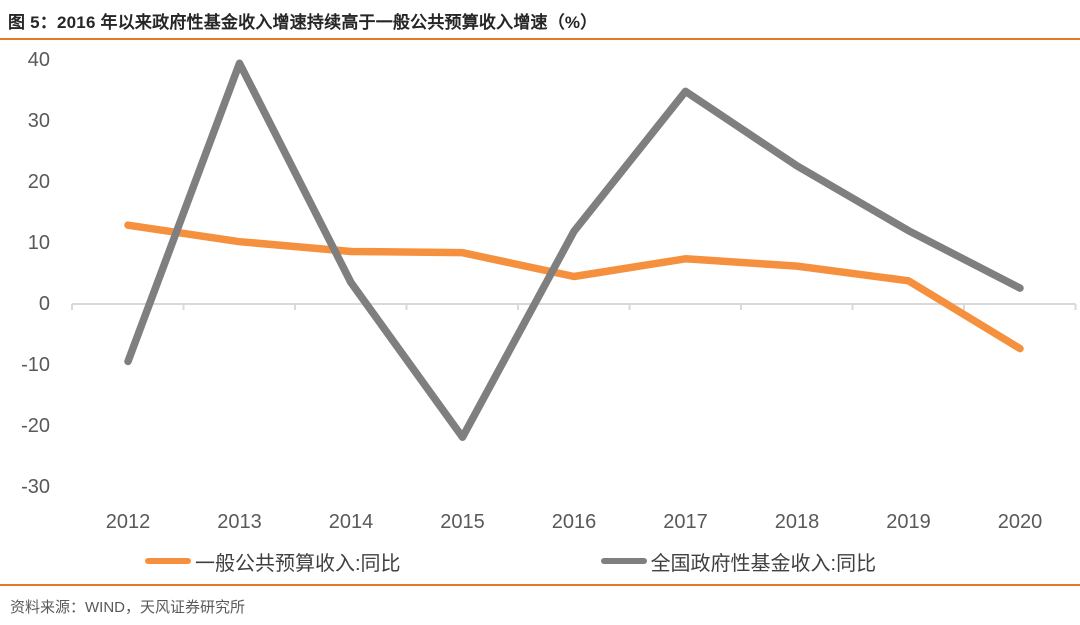 The image size is (1080, 625). What do you see at coordinates (540, 39) in the screenshot?
I see `top-accent-rule` at bounding box center [540, 39].